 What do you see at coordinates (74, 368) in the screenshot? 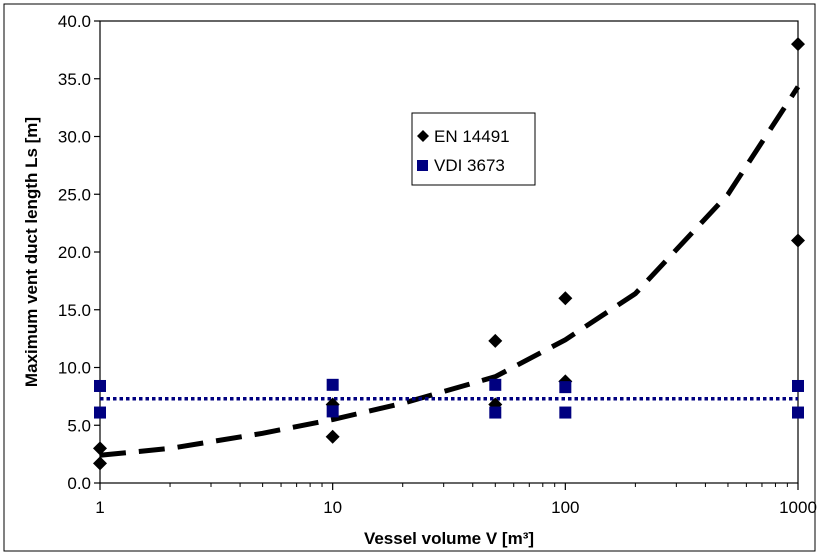
I see `y-tick-label: 10.0` at bounding box center [74, 368].